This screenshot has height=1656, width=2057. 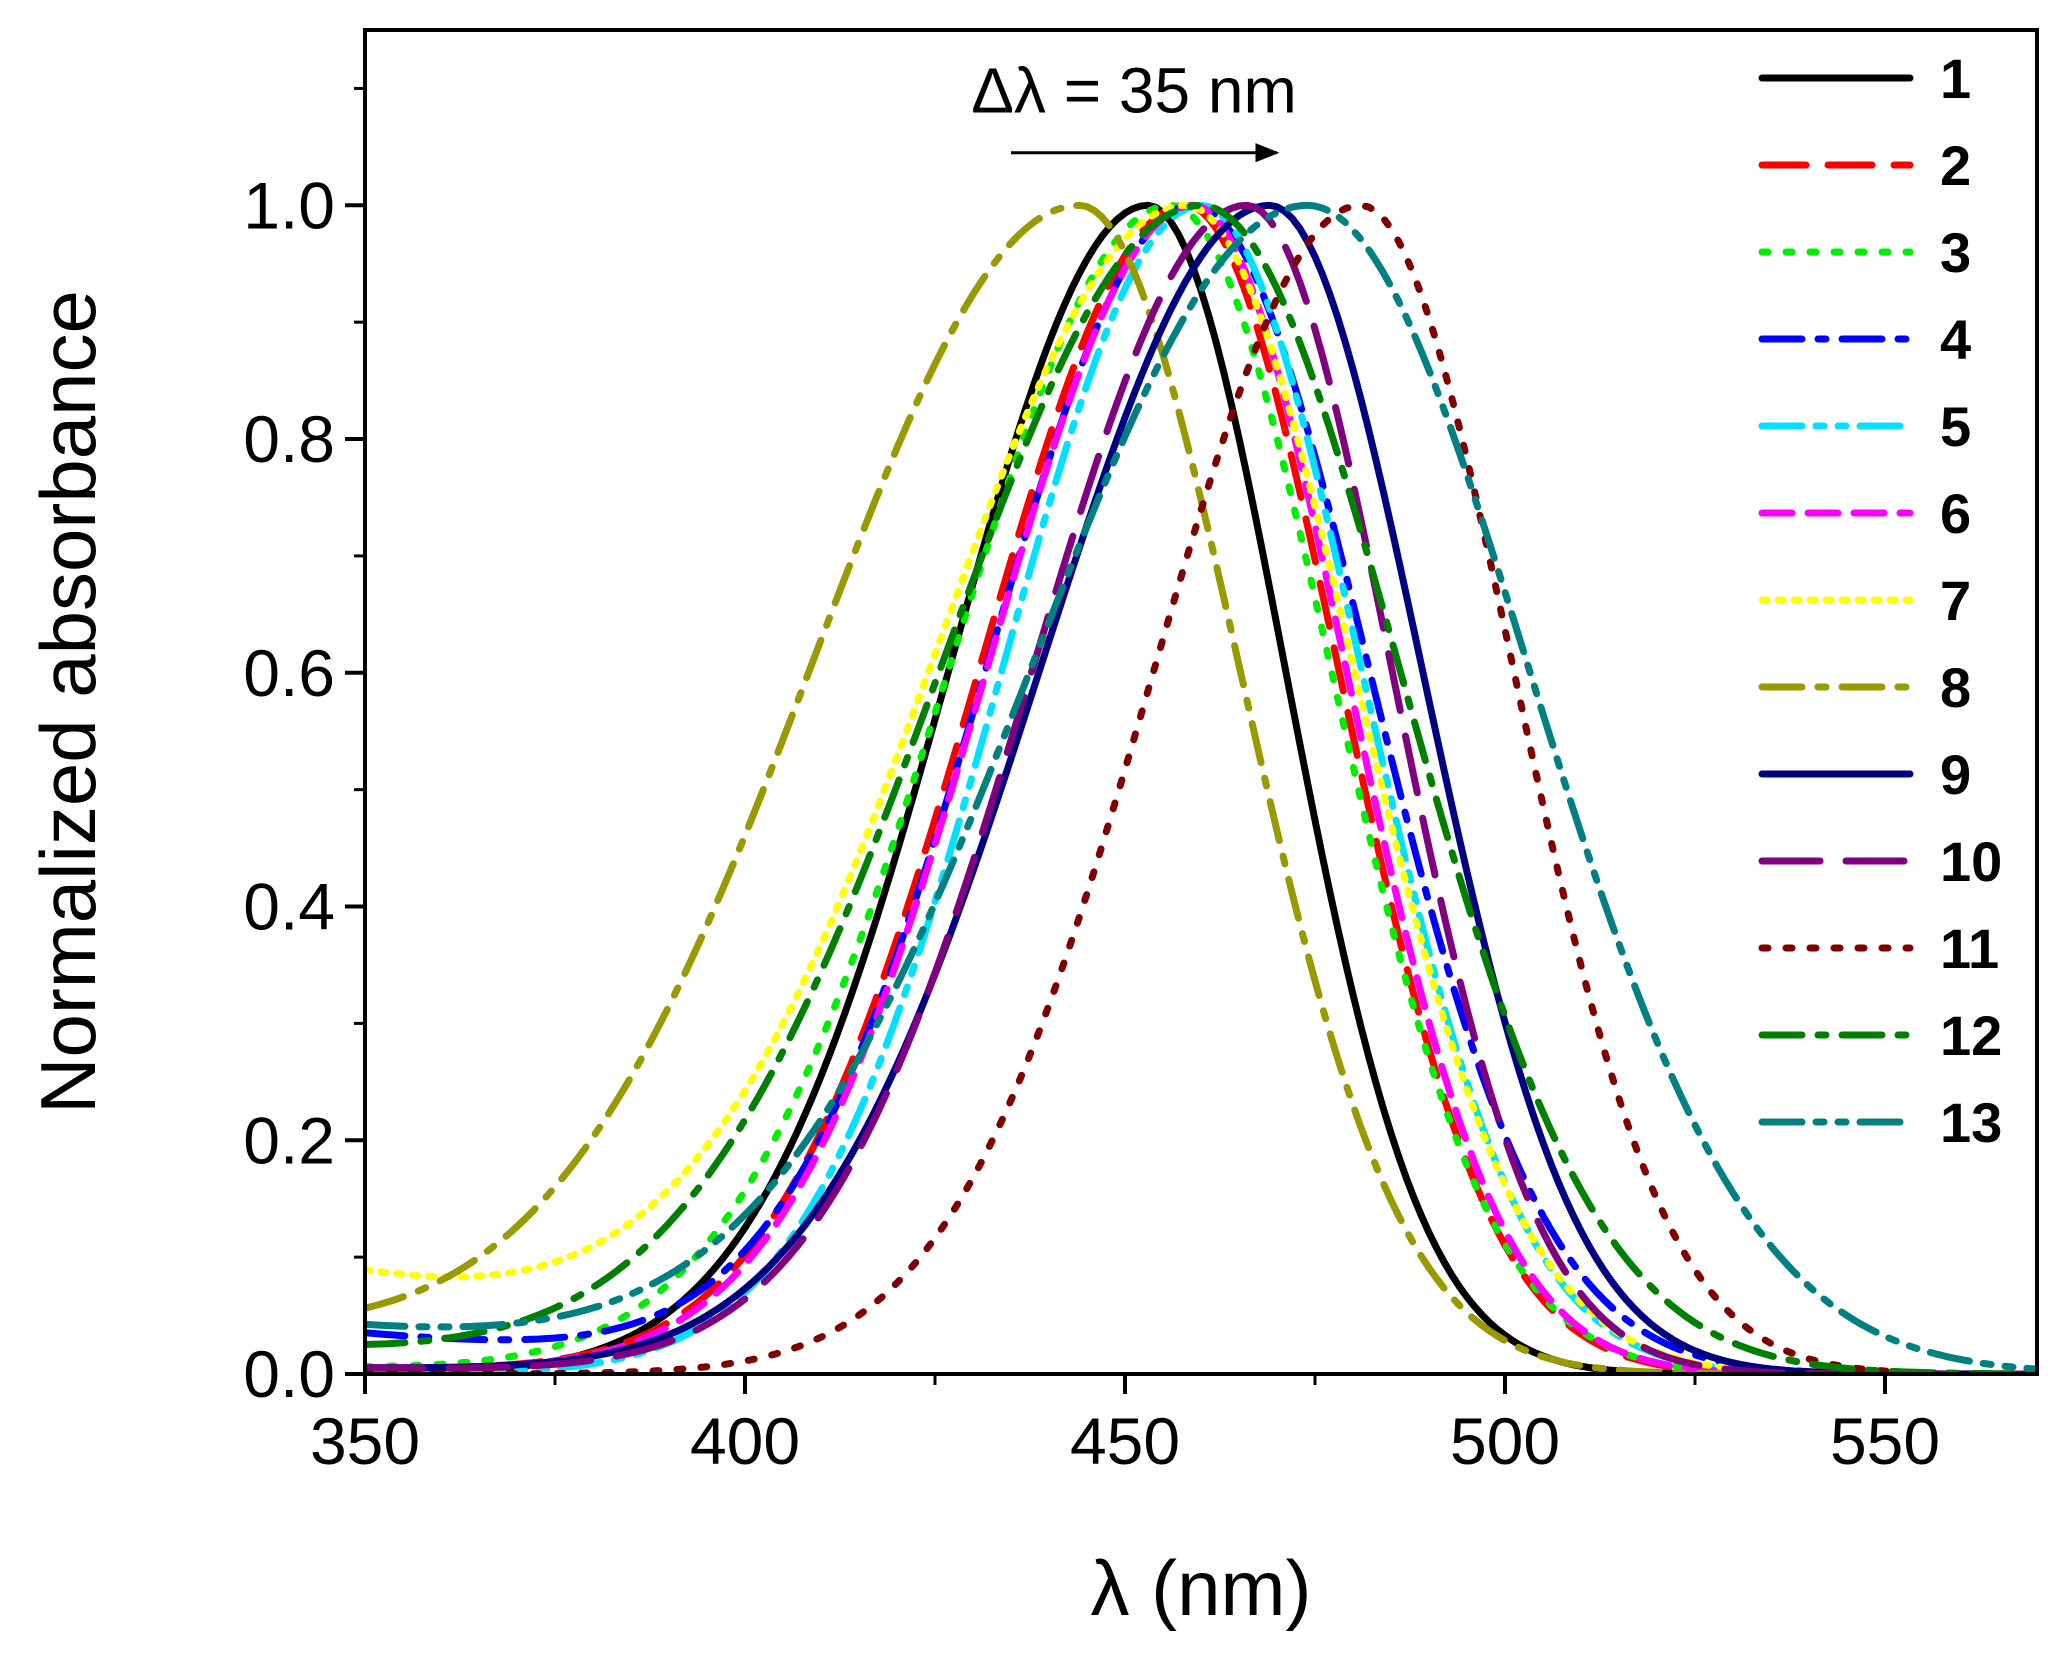 I want to click on delta-lambda-annotation: Δλ = 35 nm, so click(x=1134, y=91).